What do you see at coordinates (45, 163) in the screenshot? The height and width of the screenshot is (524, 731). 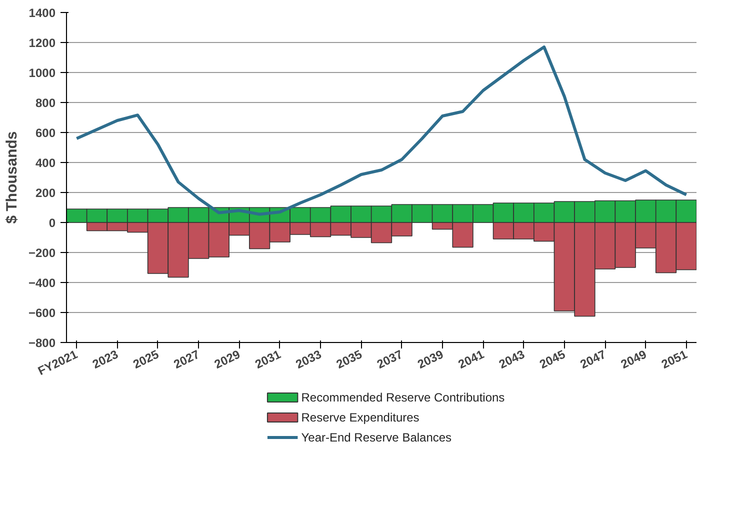 I see `y-tick-label: 400` at bounding box center [45, 163].